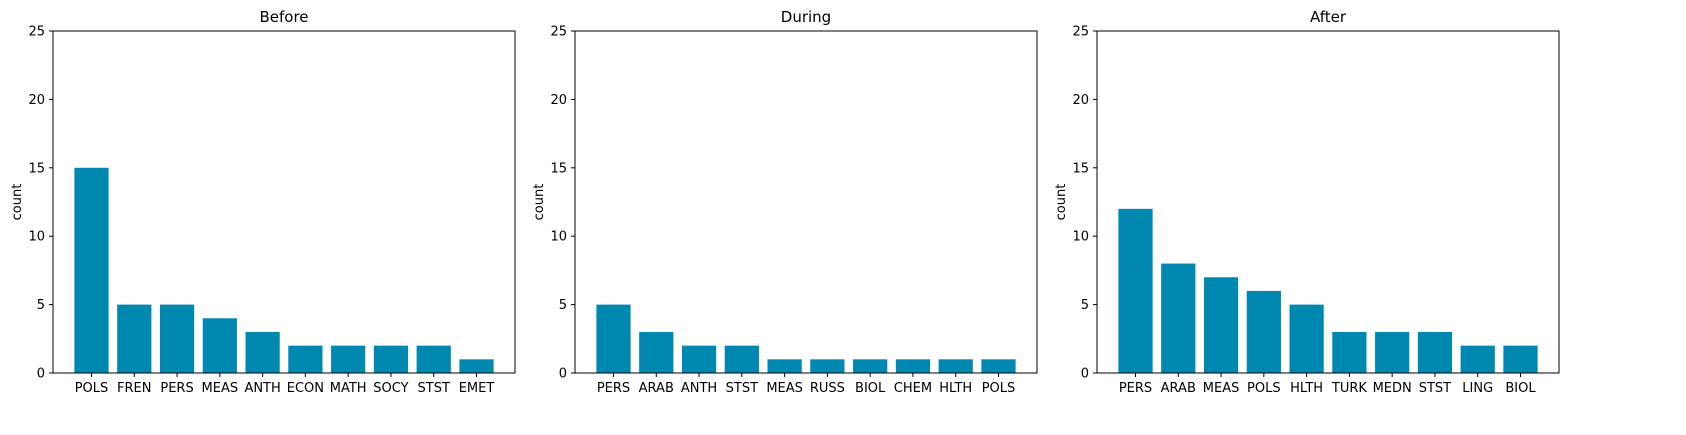 This screenshot has width=1686, height=435. What do you see at coordinates (305, 359) in the screenshot?
I see `bar-econ` at bounding box center [305, 359].